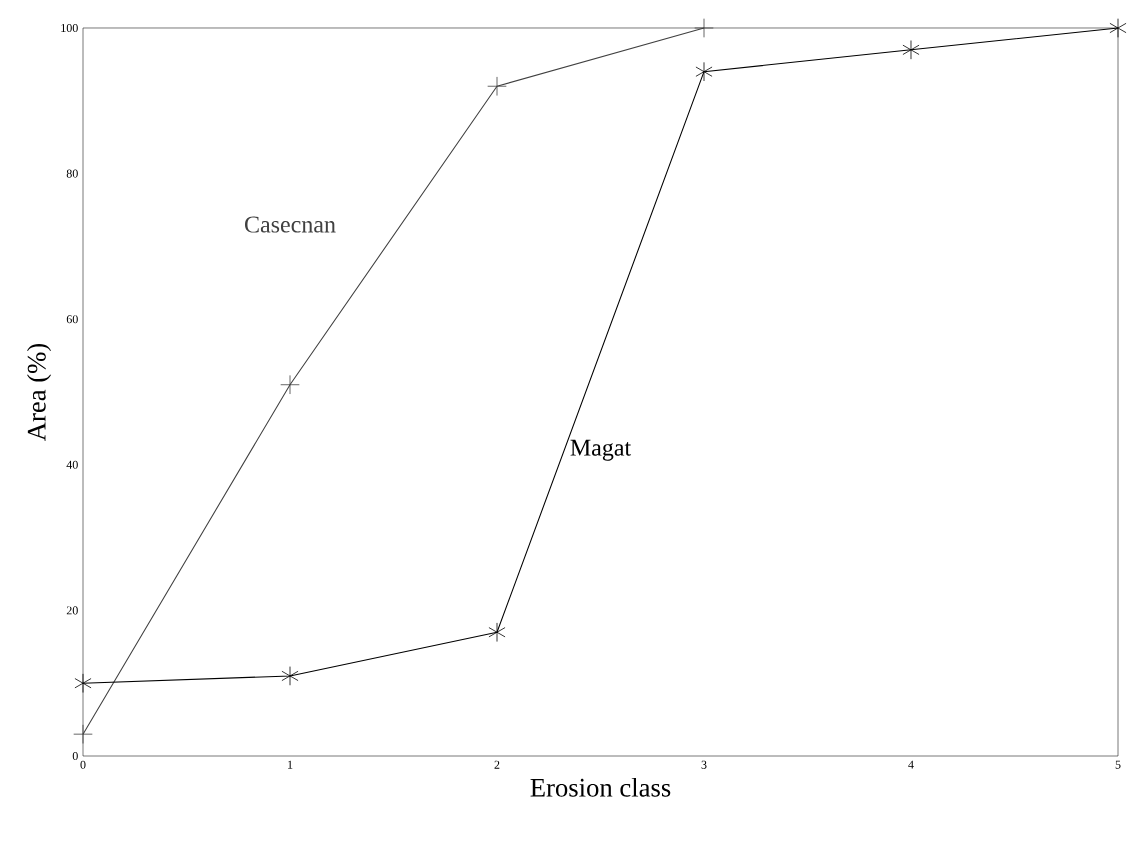 The image size is (1128, 844). What do you see at coordinates (704, 764) in the screenshot?
I see `x-tick-label: 3` at bounding box center [704, 764].